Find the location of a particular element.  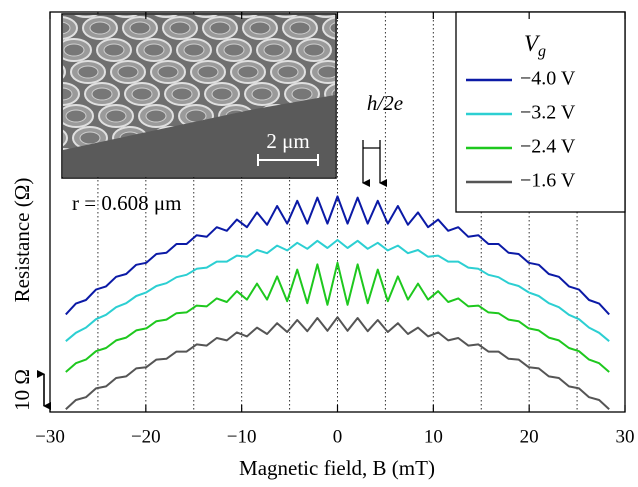

radius-annotation: r = 0.608 μm is located at coordinates (126, 203).